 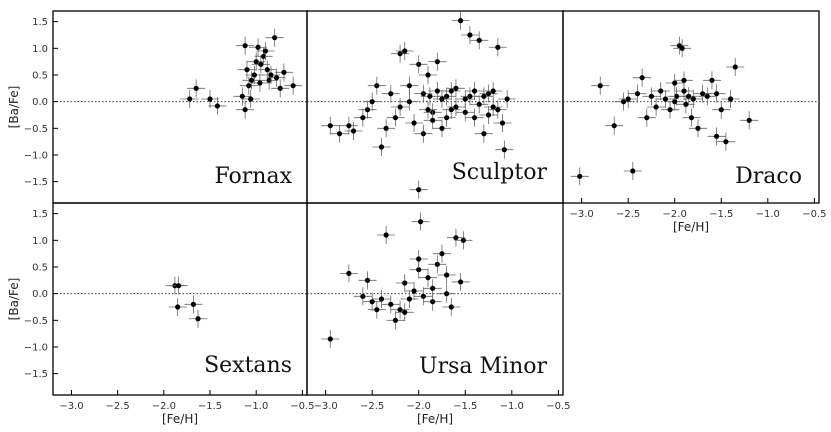 What do you see at coordinates (40, 268) in the screenshot?
I see `y-tick-label: 0.5` at bounding box center [40, 268].